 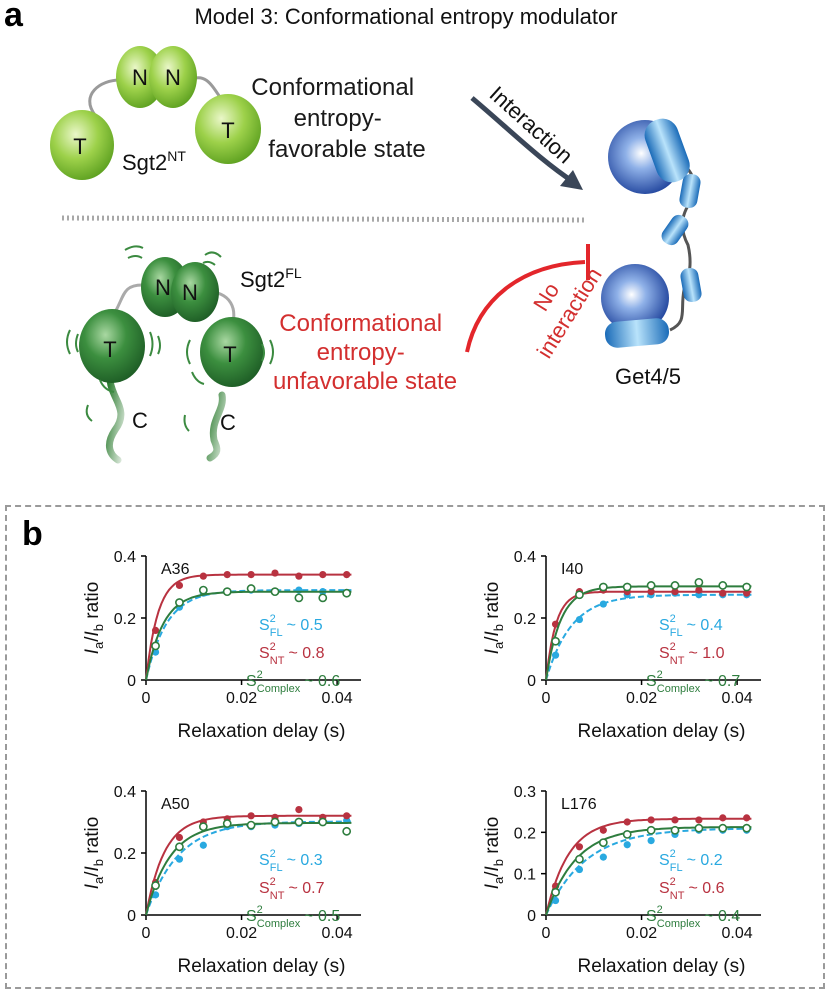 I want to click on interaction-label: Interaction, so click(x=531, y=124).